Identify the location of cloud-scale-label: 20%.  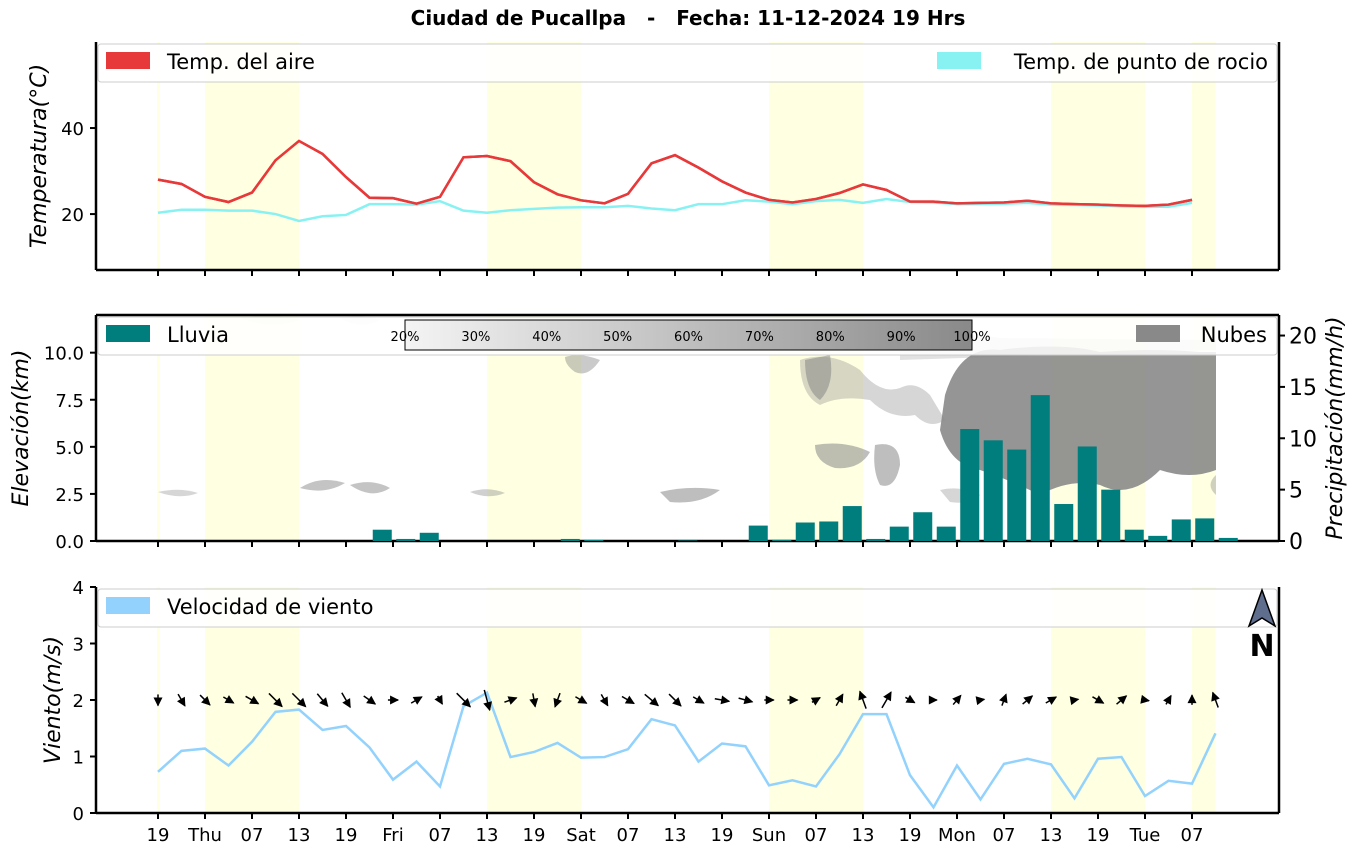
(405, 337).